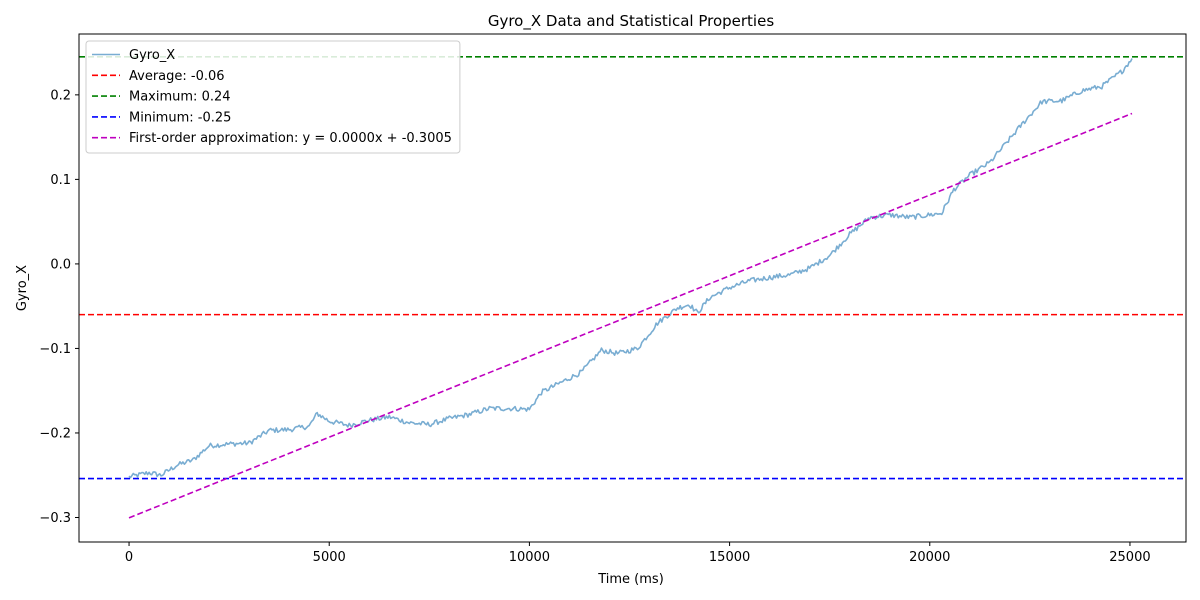  Describe the element at coordinates (631, 21) in the screenshot. I see `chart-title: Gyro_X Data and Statistical Properties` at that location.